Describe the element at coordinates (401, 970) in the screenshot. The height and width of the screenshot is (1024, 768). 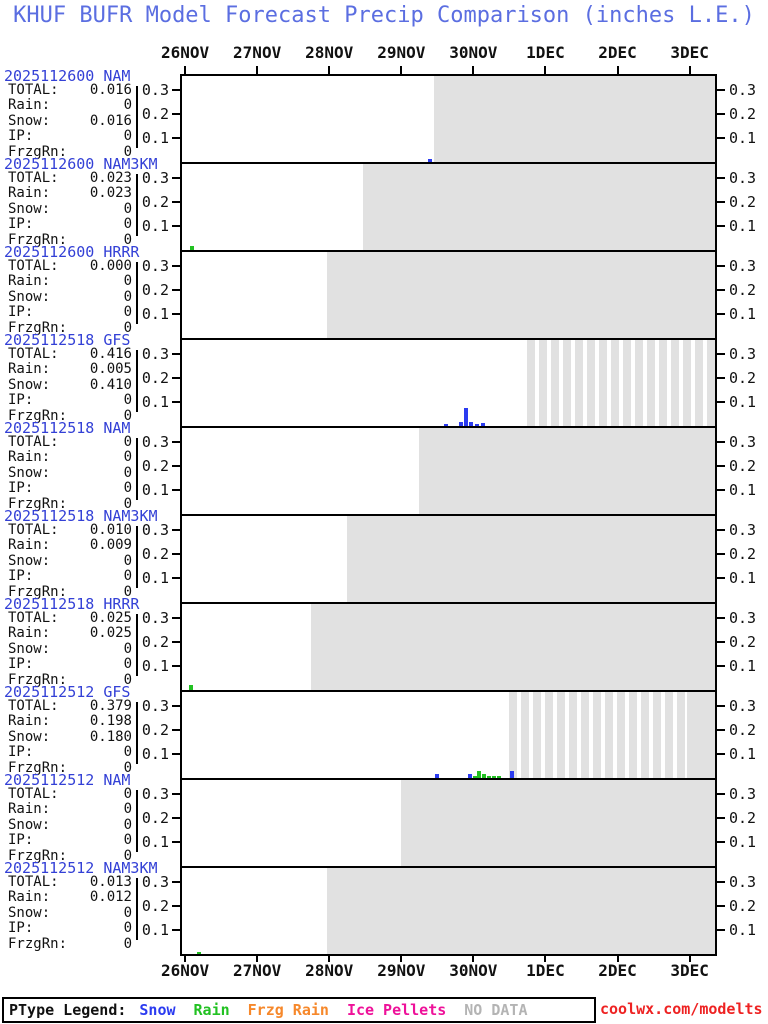
I see `x-axis-label: 29NOV` at that location.